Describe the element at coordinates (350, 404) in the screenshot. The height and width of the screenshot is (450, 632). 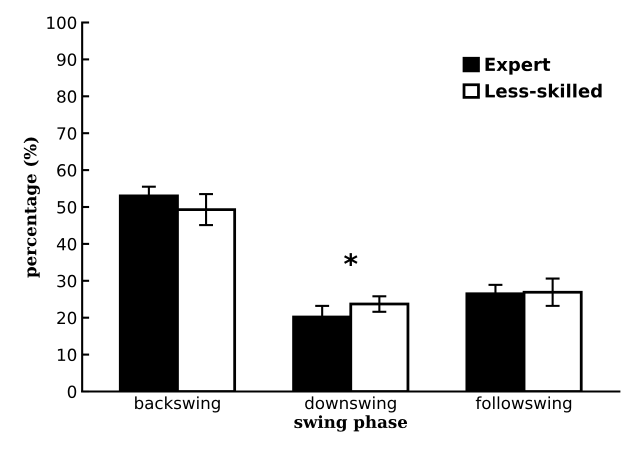
I see `x-tick-label: downswing` at that location.